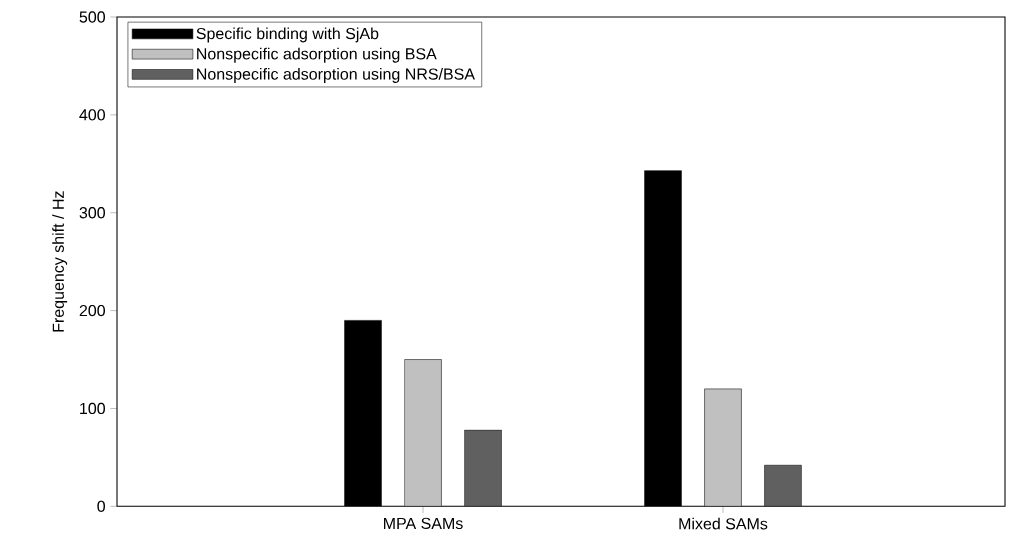 The height and width of the screenshot is (543, 1009). Describe the element at coordinates (92, 212) in the screenshot. I see `y-tick-label: 300` at that location.